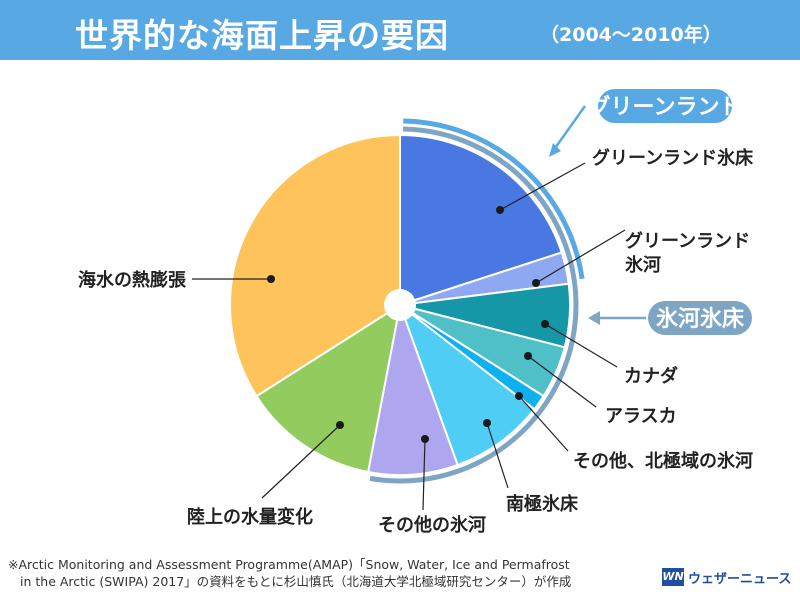  What do you see at coordinates (641, 416) in the screenshot?
I see `slice-label-4: アラスカ` at bounding box center [641, 416].